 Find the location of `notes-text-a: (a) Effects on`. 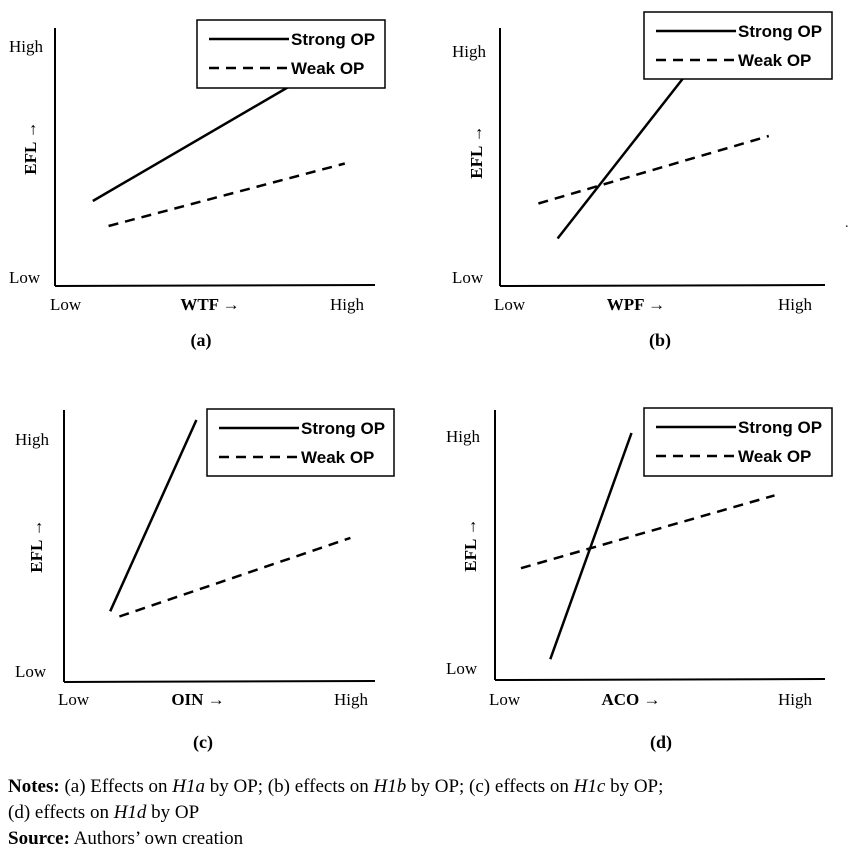

notes-text-a: (a) Effects on is located at coordinates (116, 786).